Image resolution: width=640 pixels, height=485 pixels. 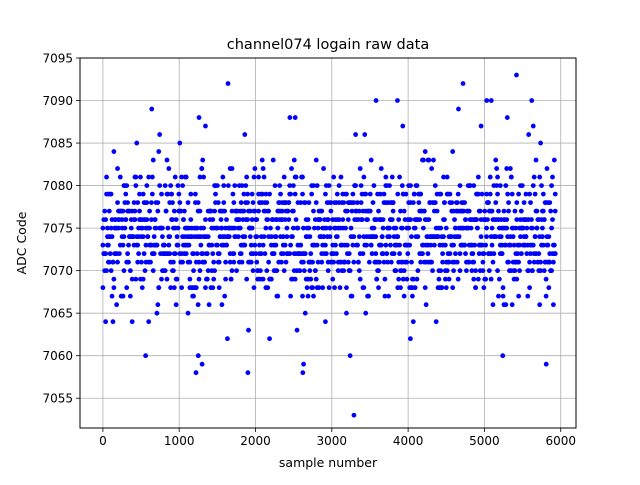 I want to click on y-tick-label: 7080, so click(x=57, y=186).